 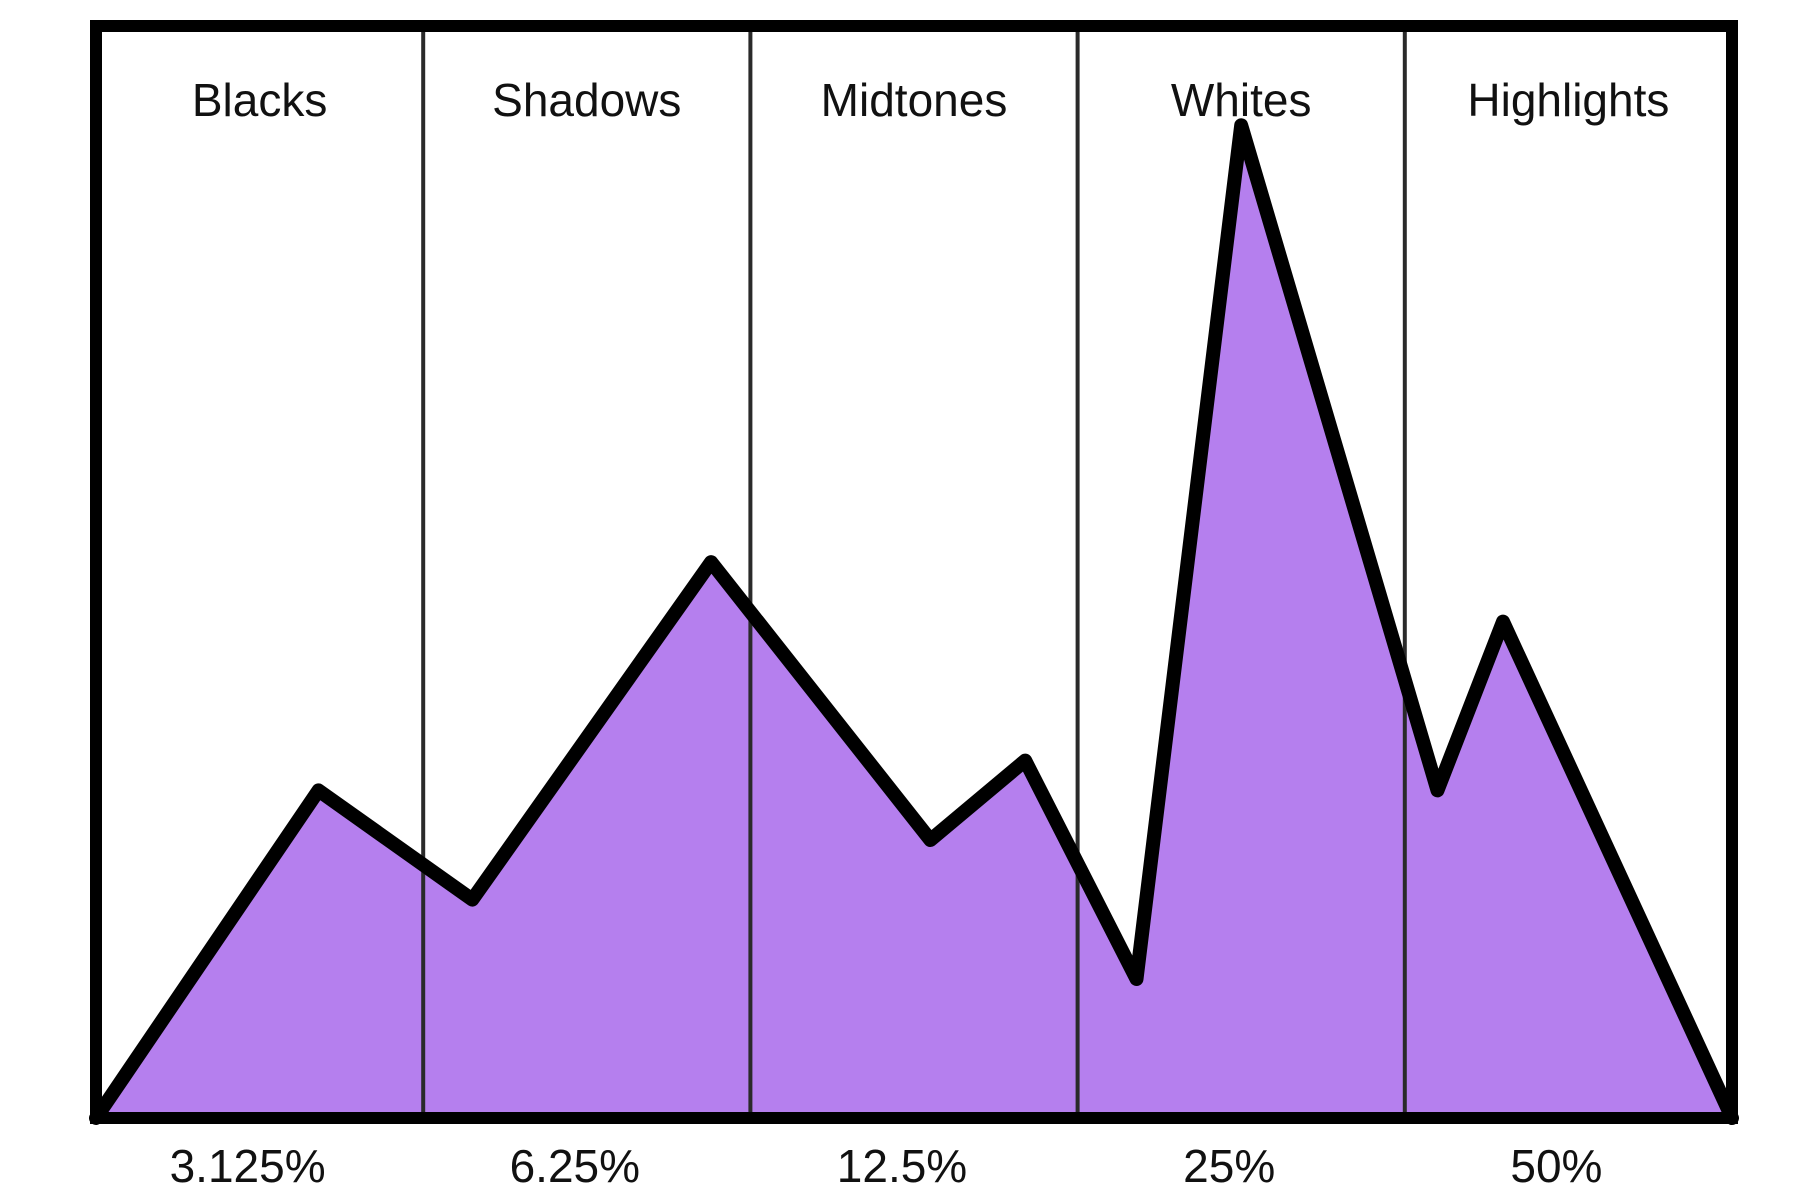 I want to click on tick-label: 50%, so click(x=1556, y=1166).